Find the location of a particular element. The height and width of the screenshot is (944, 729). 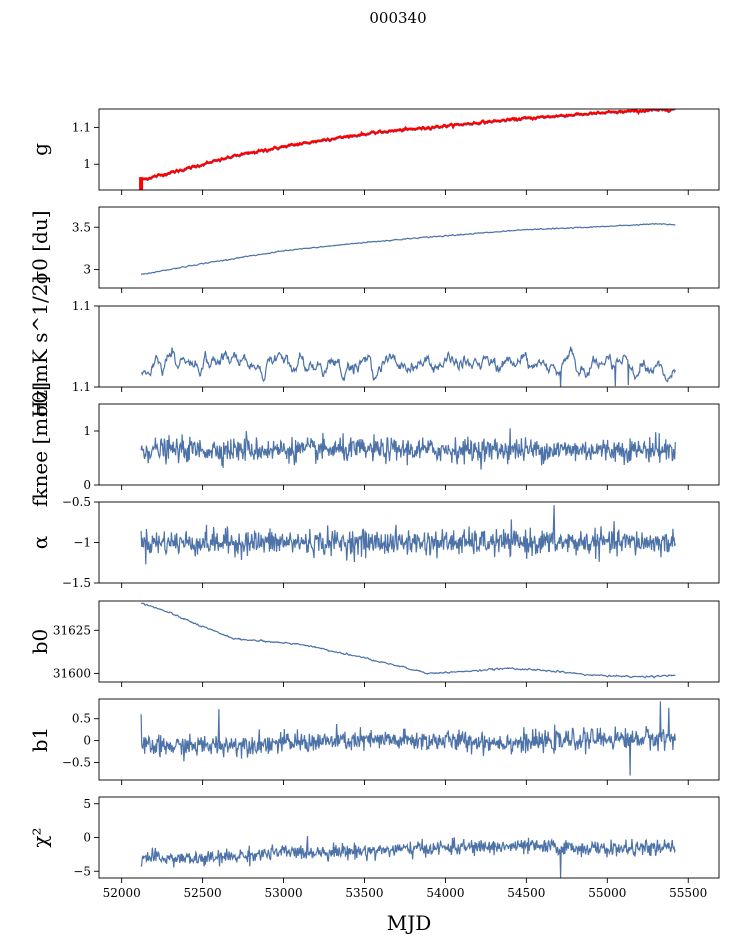

y-axis-label: b0 is located at coordinates (40, 642).